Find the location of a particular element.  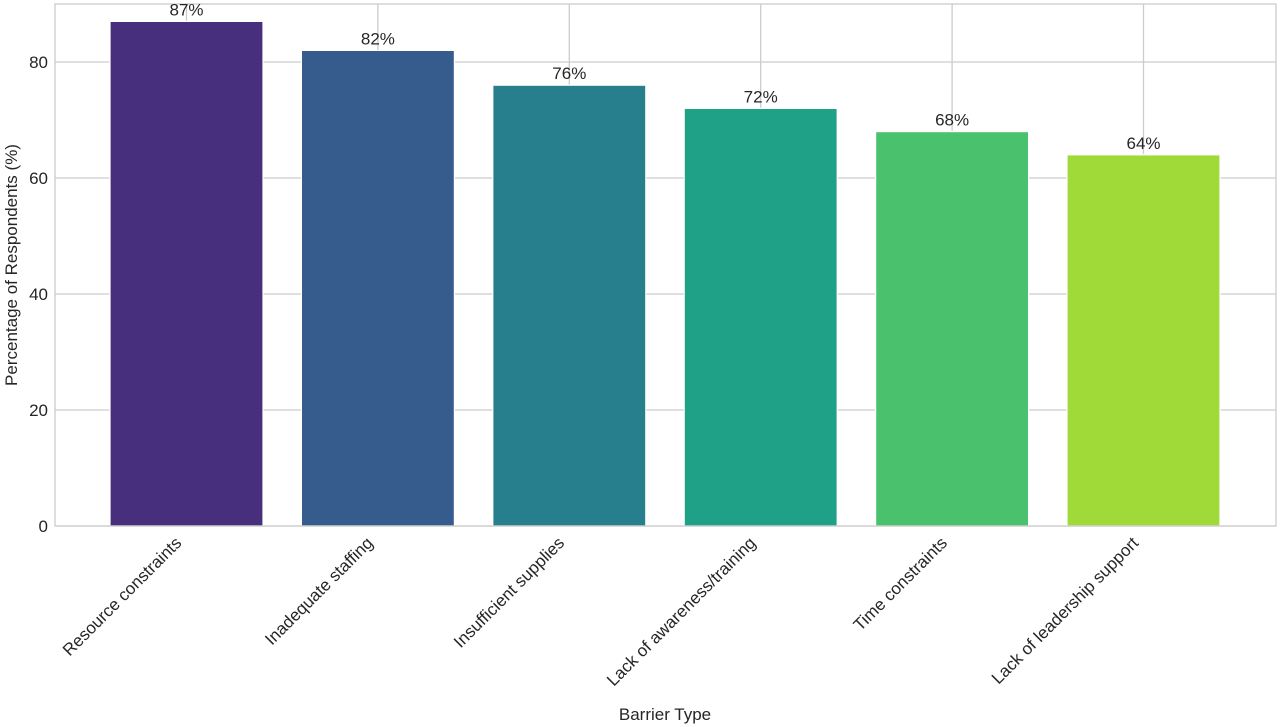

data-label: 64% is located at coordinates (1143, 143).